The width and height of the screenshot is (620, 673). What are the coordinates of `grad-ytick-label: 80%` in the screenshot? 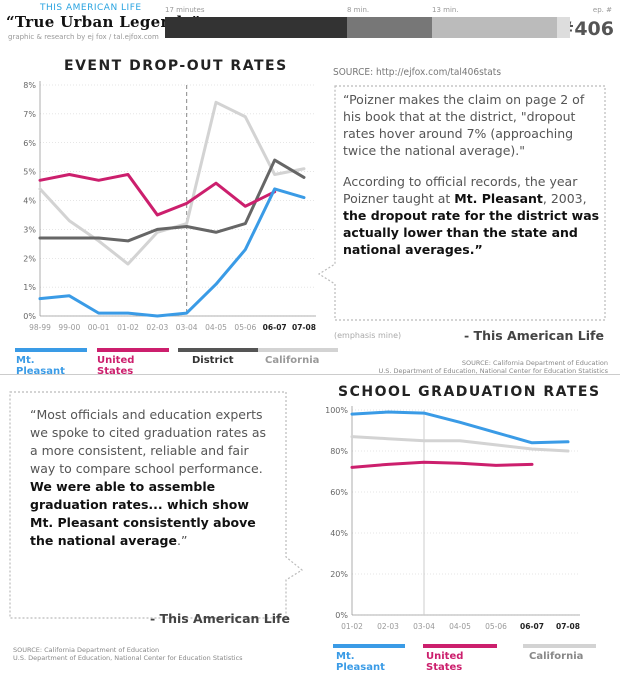 It's located at (339, 451).